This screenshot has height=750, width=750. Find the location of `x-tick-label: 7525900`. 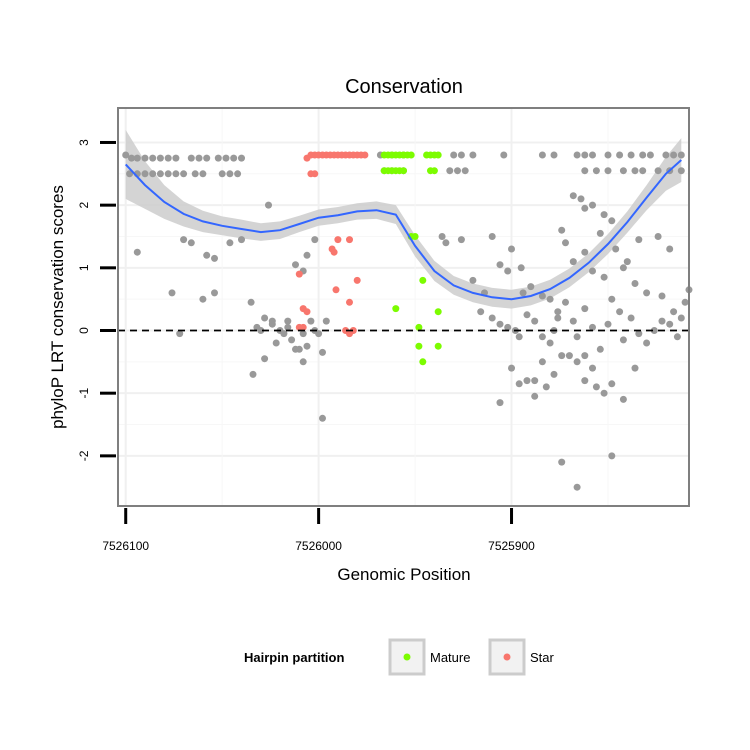

x-tick-label: 7525900 is located at coordinates (511, 546).